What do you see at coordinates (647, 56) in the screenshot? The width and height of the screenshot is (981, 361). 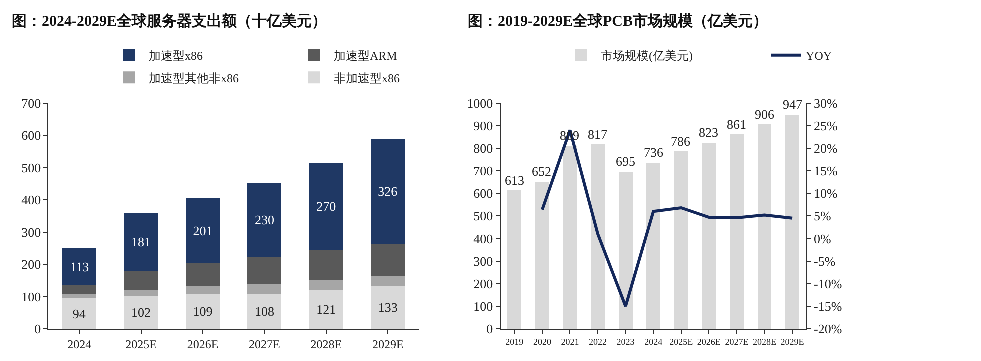 I see `legend-label: 市场规模(亿美元)` at bounding box center [647, 56].